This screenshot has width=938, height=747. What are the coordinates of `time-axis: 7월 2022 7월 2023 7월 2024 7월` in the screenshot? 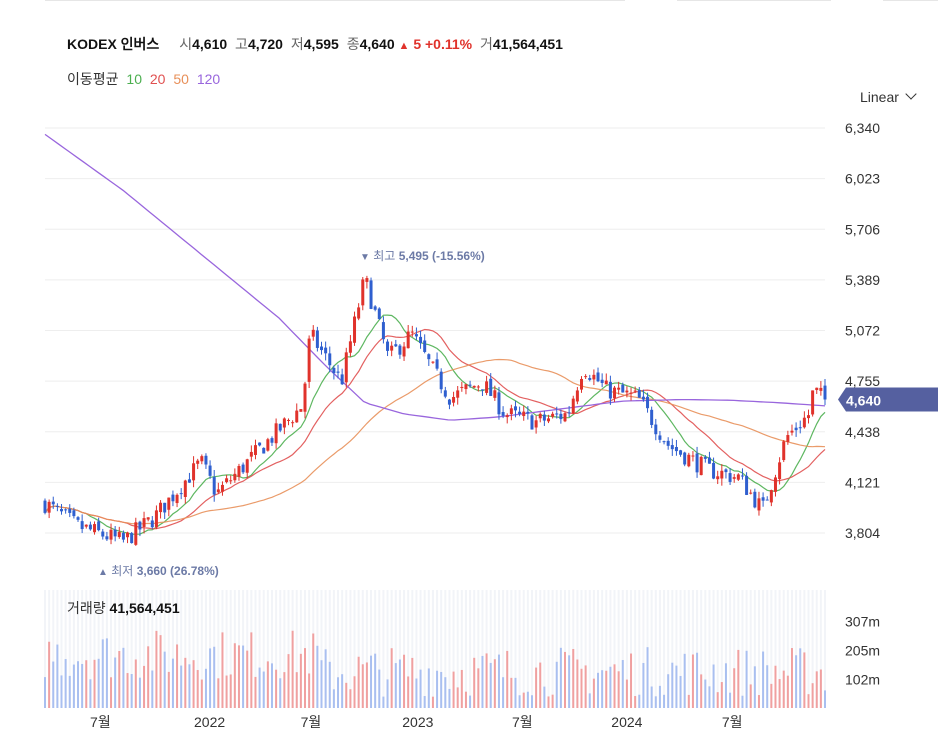 It's located at (416, 722).